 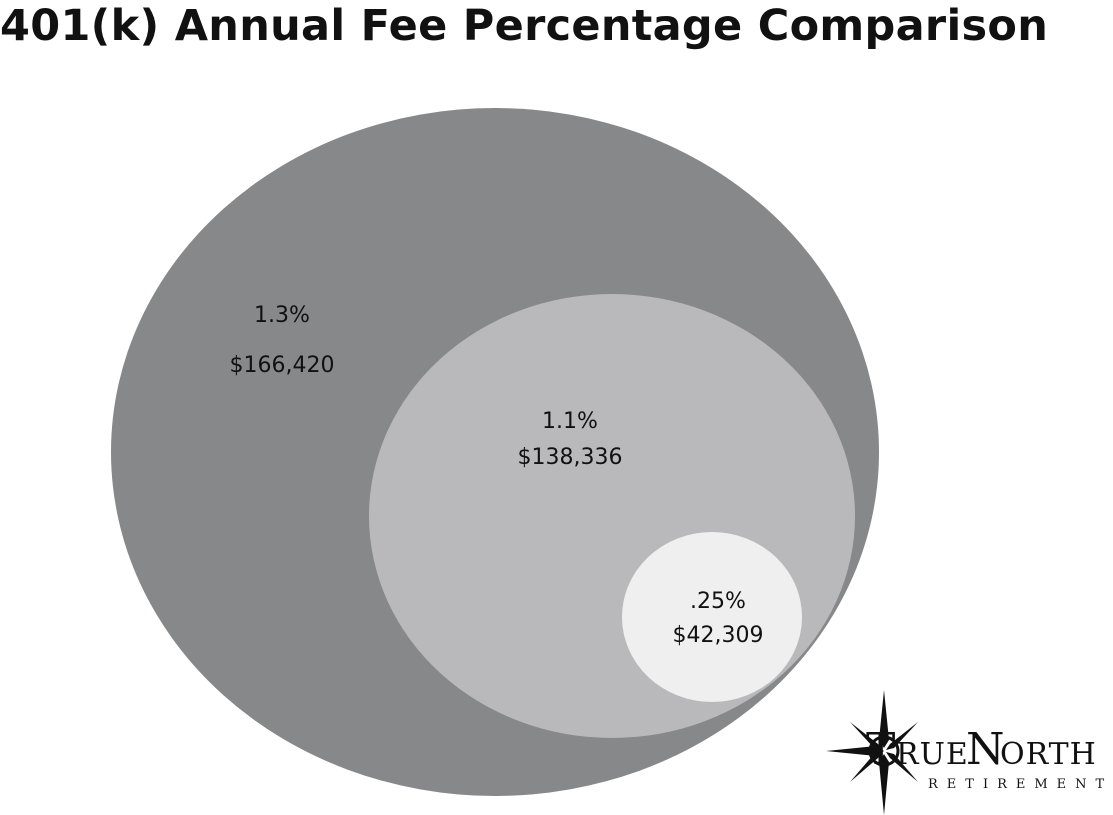 I want to click on fee-amount-label-1: $166,420, so click(x=282, y=365).